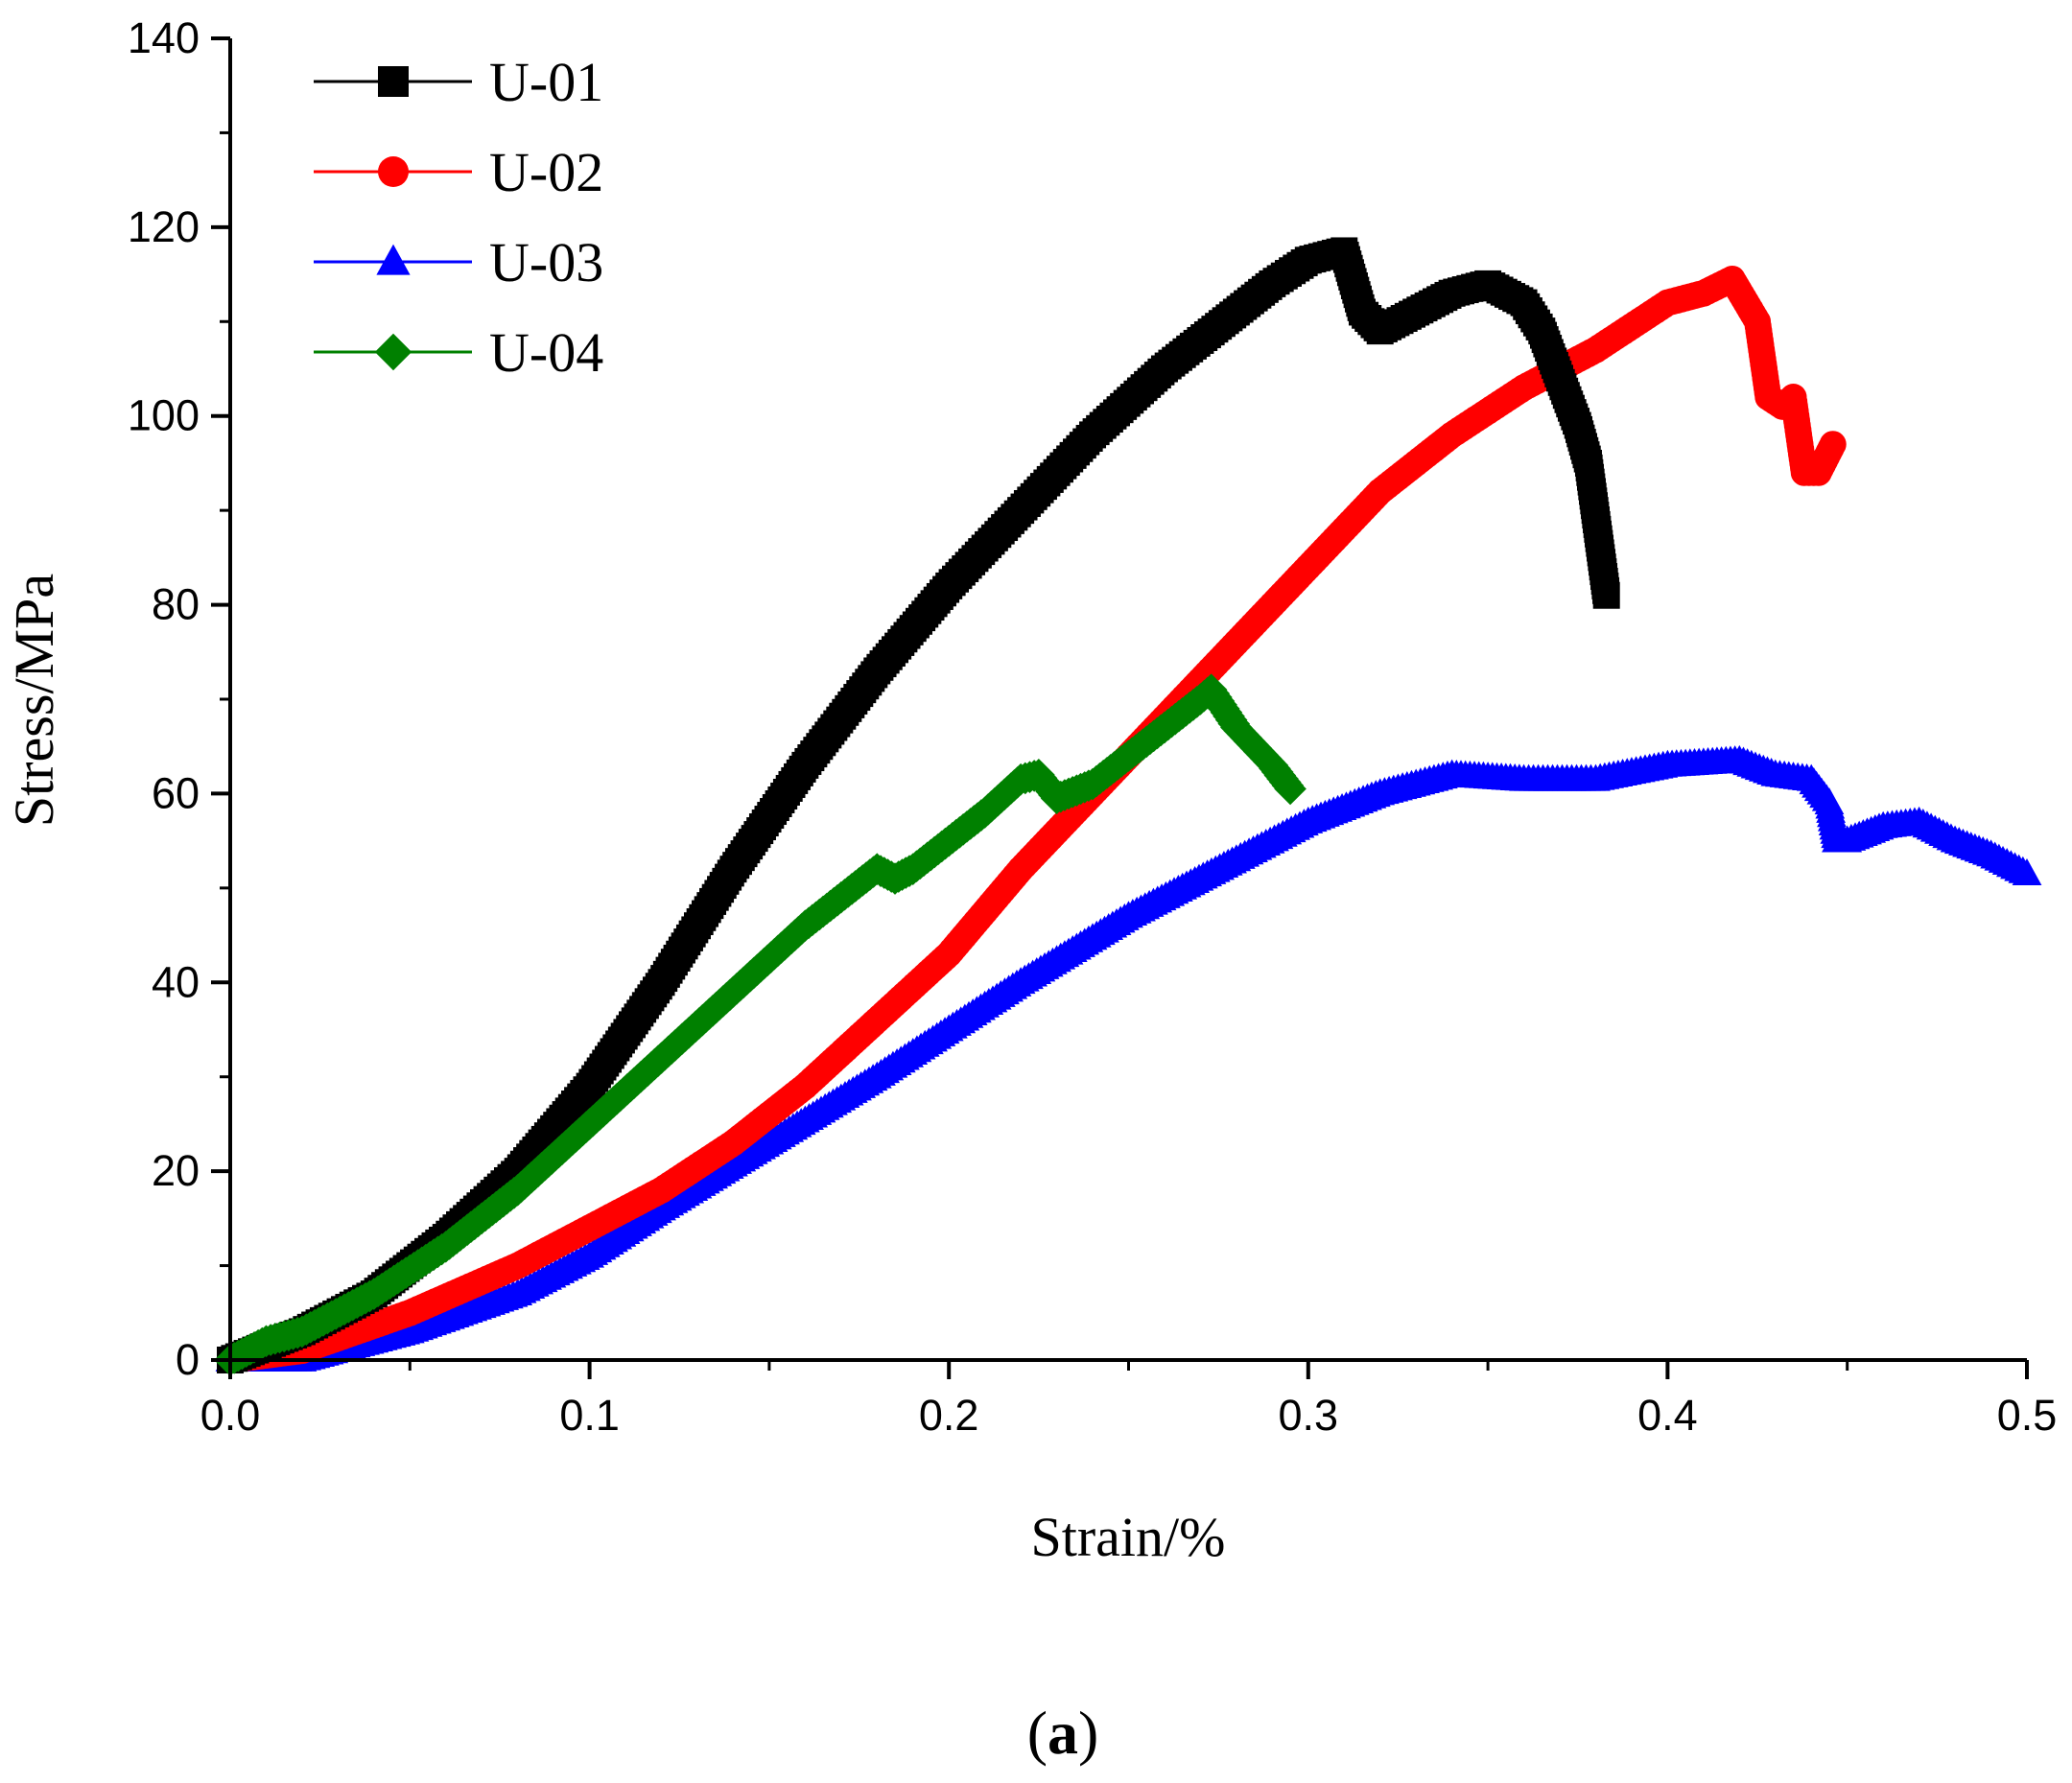 The height and width of the screenshot is (1783, 2072). I want to click on y-tick-label: 60, so click(176, 792).